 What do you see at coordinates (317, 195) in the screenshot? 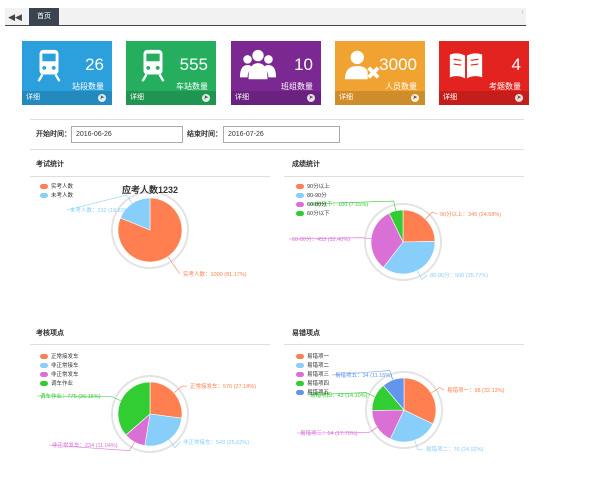
I see `legend-label: 80-90分` at bounding box center [317, 195].